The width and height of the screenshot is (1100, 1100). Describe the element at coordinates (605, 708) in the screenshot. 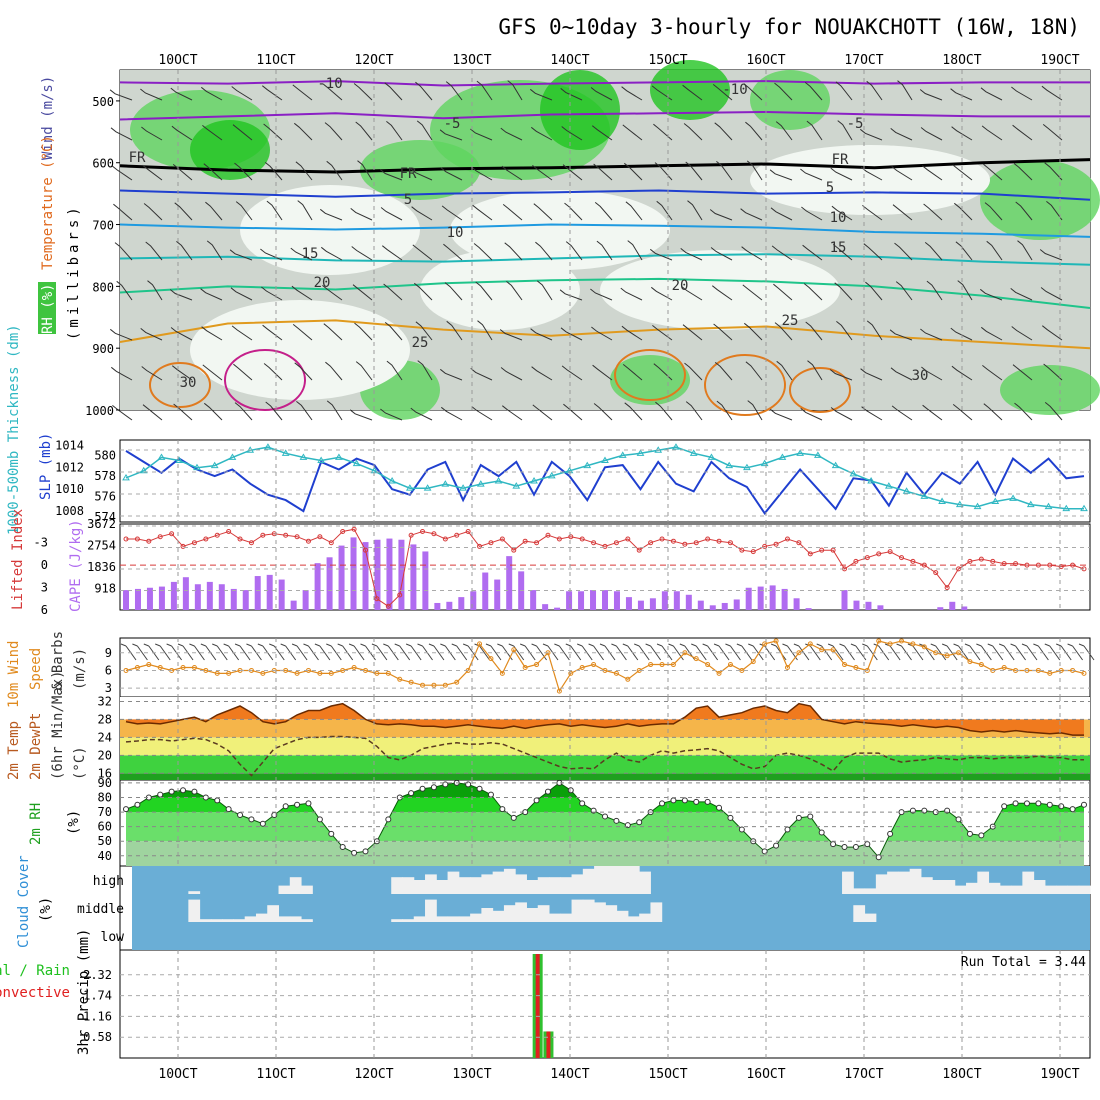

I see `temp-band` at that location.